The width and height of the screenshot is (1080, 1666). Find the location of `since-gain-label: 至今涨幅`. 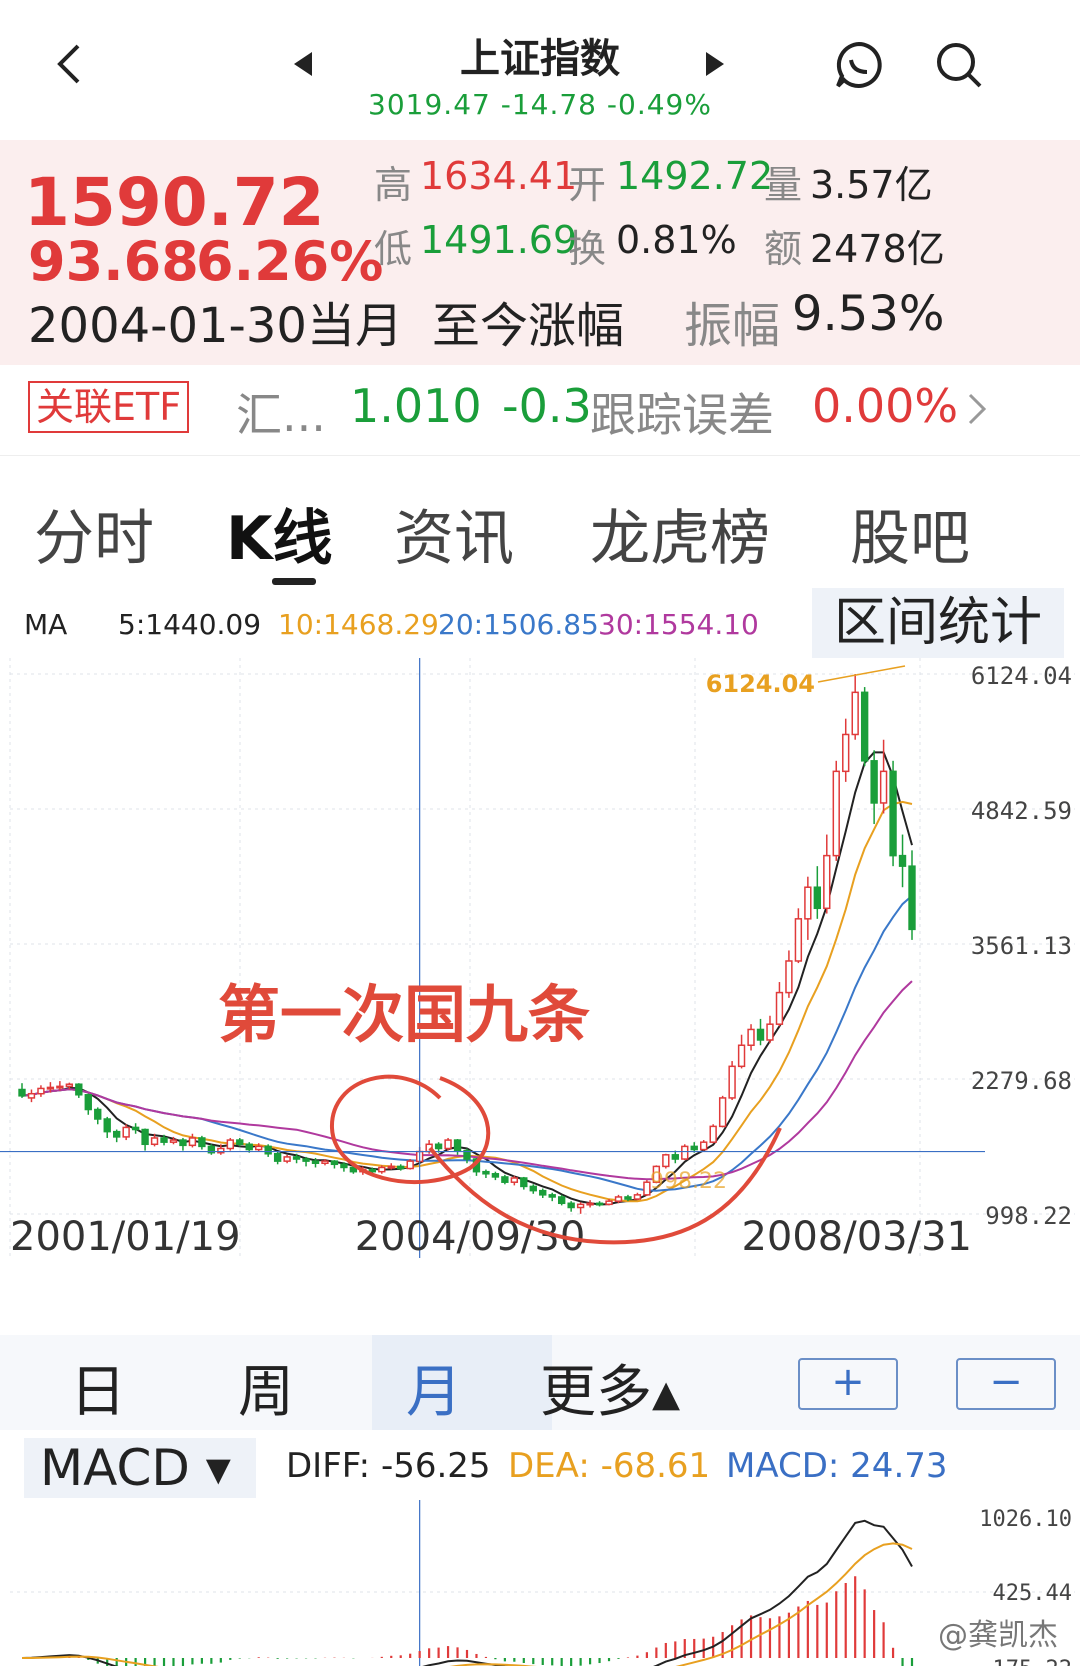

since-gain-label: 至今涨幅 is located at coordinates (528, 326).